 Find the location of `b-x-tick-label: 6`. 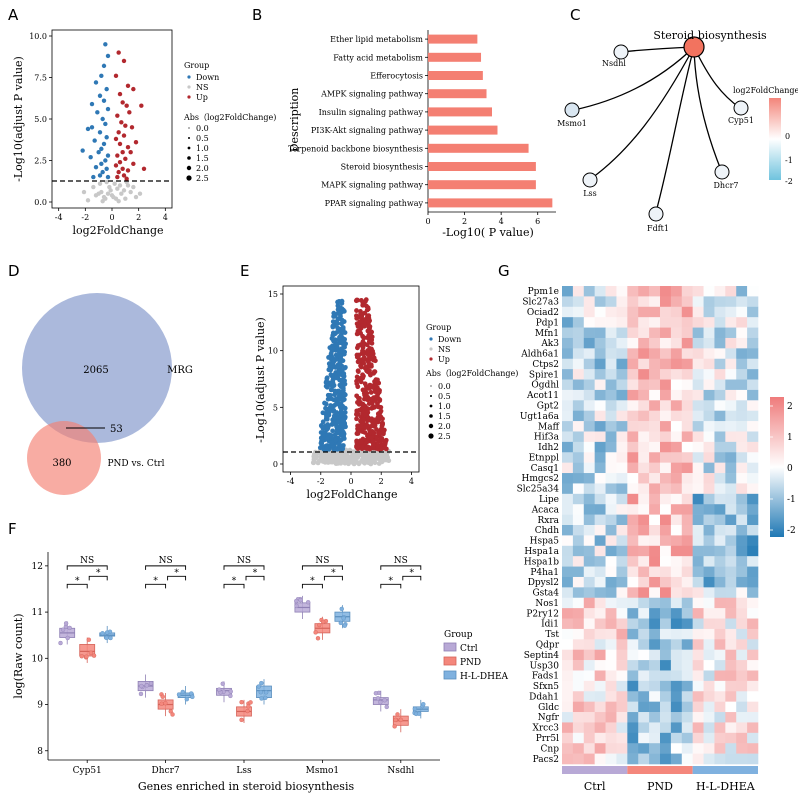

b-x-tick-label: 6 is located at coordinates (537, 221).